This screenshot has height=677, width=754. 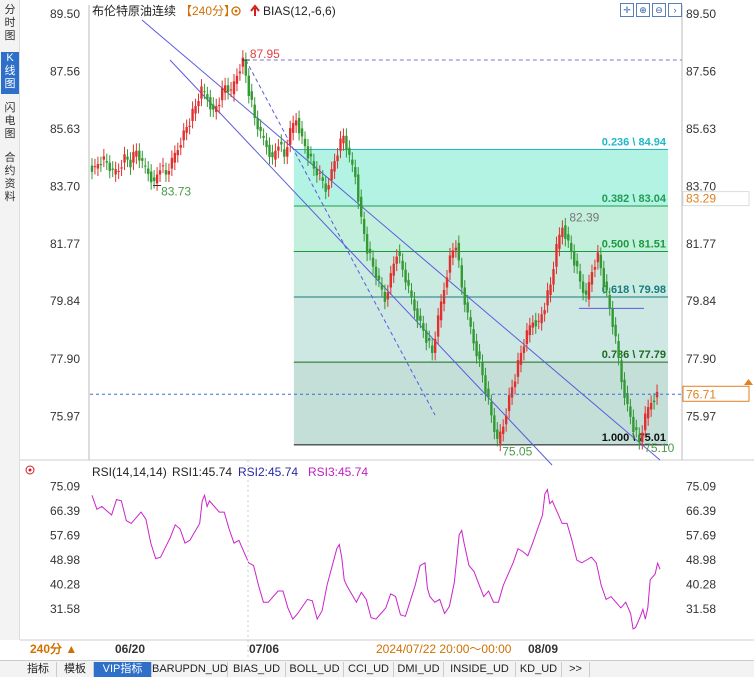 What do you see at coordinates (480, 229) in the screenshot?
I see `fib-zone` at bounding box center [480, 229].